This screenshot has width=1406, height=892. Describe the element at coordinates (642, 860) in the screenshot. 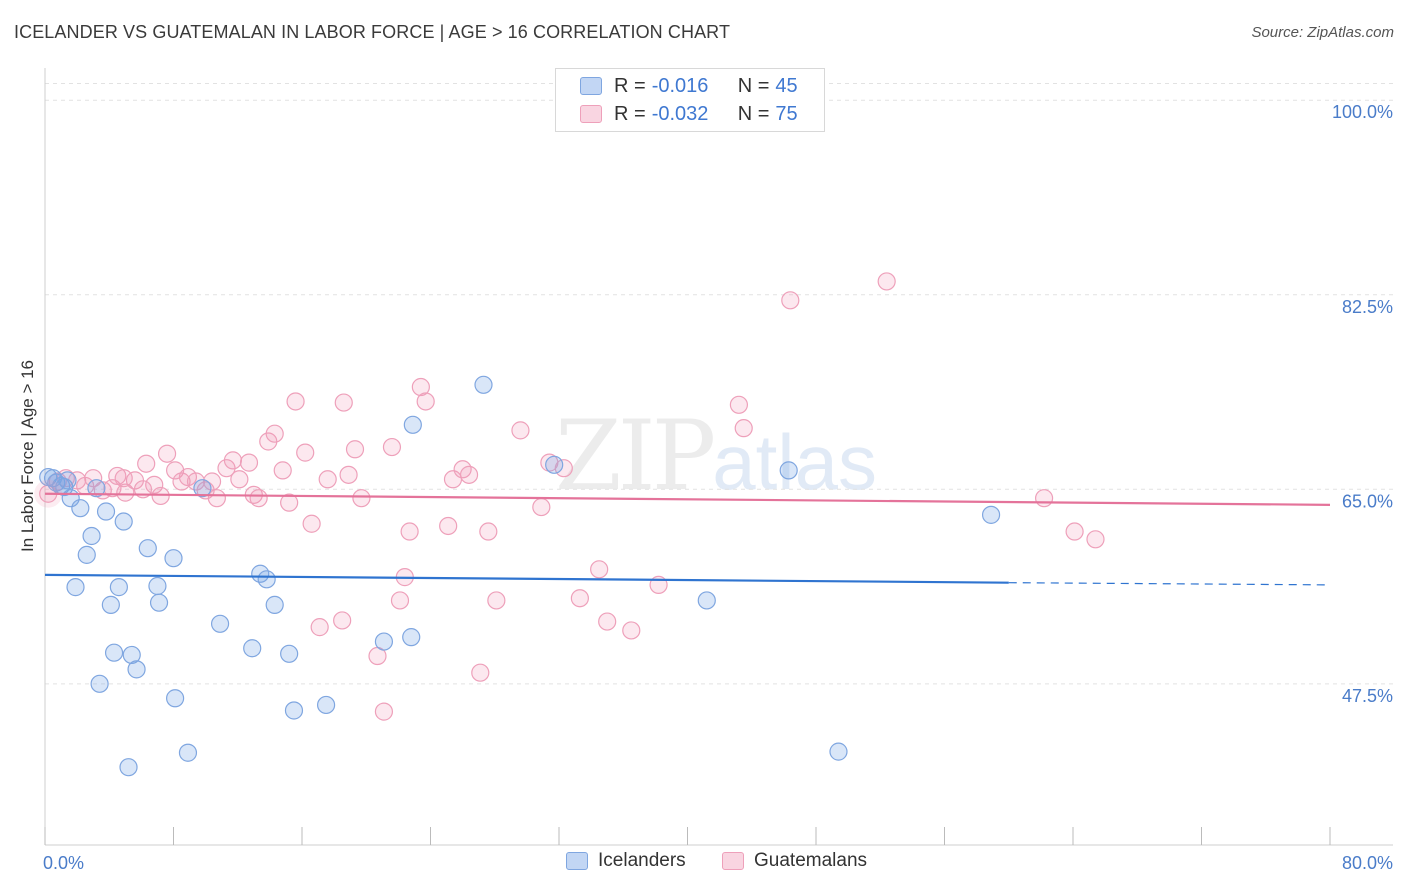

I see `bottom-legend-label: Icelanders` at that location.